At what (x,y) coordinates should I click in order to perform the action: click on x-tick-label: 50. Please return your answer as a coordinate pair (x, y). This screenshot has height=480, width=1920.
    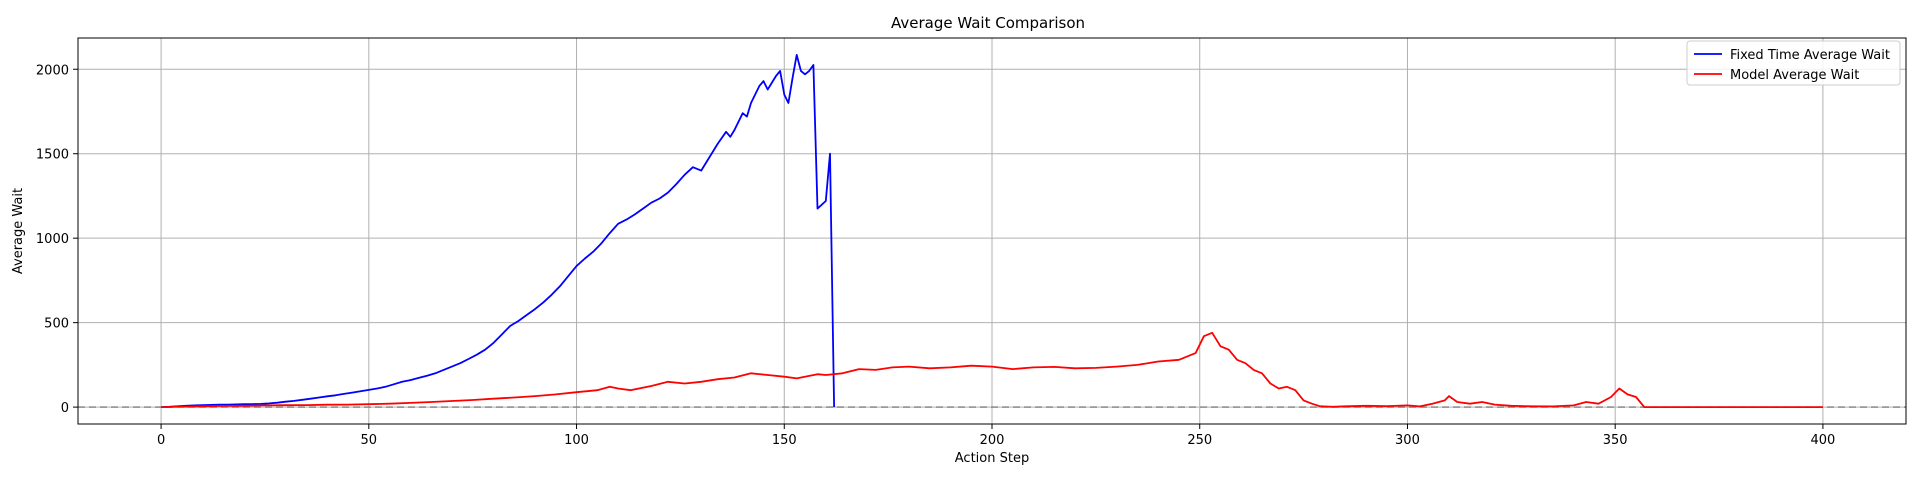
    Looking at the image, I should click on (369, 440).